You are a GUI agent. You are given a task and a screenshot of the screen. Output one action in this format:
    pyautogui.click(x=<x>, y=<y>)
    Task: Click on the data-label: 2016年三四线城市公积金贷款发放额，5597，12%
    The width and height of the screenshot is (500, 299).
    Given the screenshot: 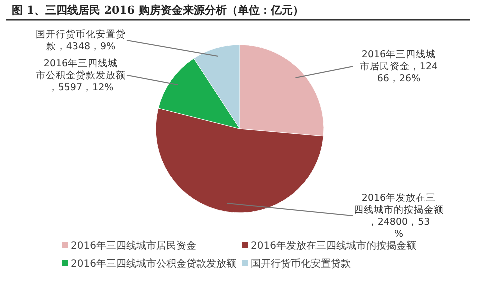 What is the action you would take?
    pyautogui.click(x=81, y=75)
    